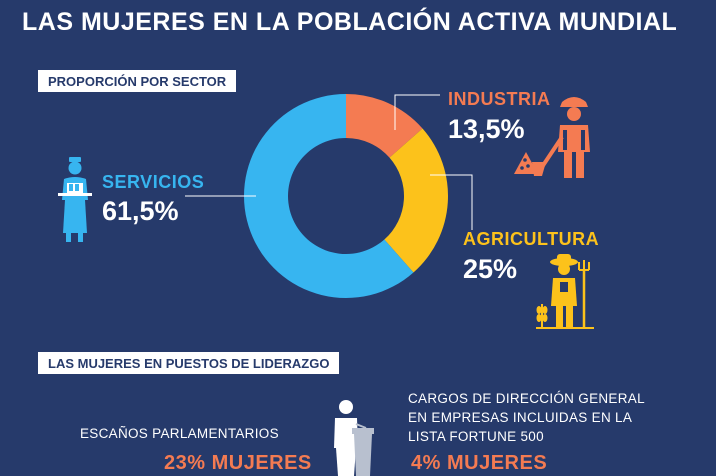  Describe the element at coordinates (189, 363) in the screenshot. I see `section-label-leadership: LAS MUJERES EN PUESTOS DE LIDERAZGO` at that location.